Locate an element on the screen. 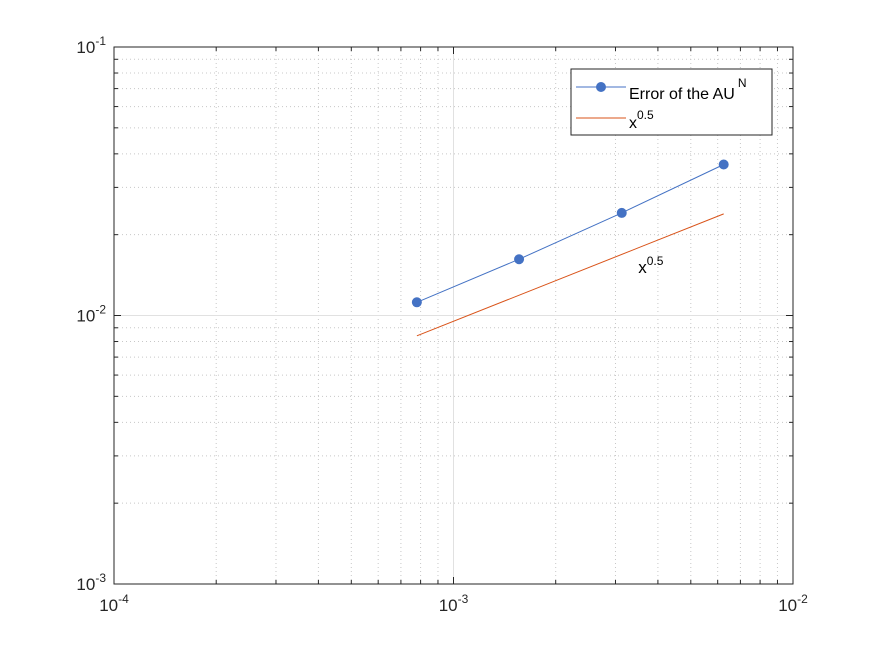 The width and height of the screenshot is (875, 656). legend-label-reference-superscript: 0.5 is located at coordinates (645, 115).